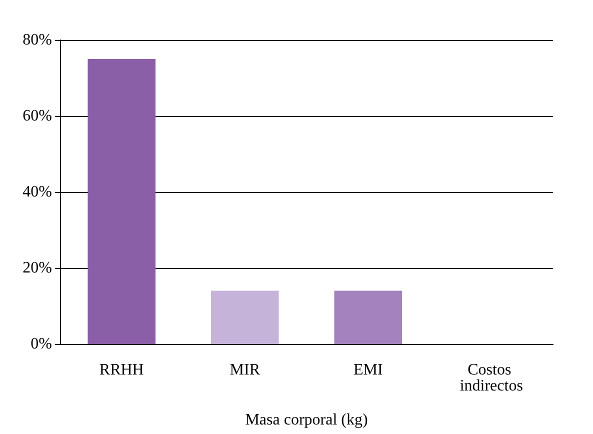 The width and height of the screenshot is (593, 434). What do you see at coordinates (37, 268) in the screenshot?
I see `y-tick-label: 20%` at bounding box center [37, 268].